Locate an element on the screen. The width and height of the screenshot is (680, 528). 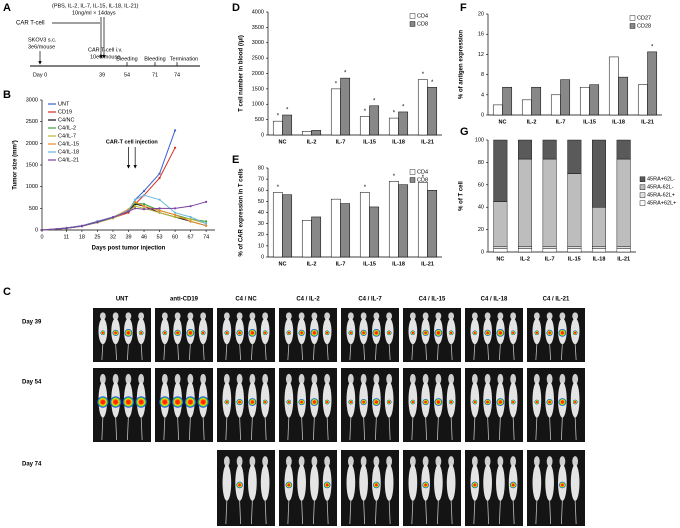
y-tick-label: 1000 is located at coordinates (32, 187).